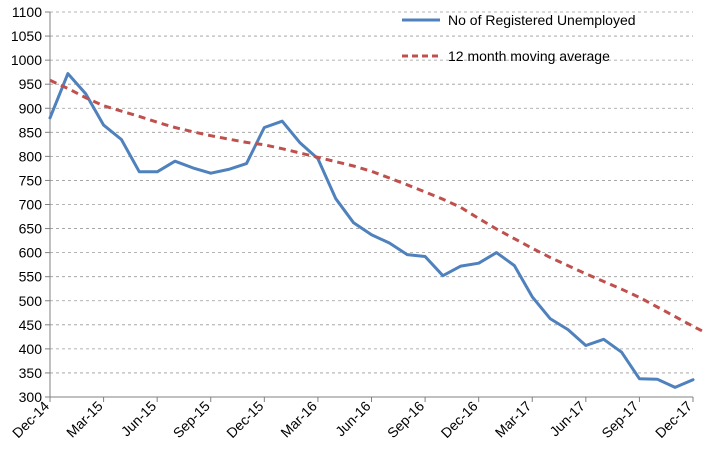  What do you see at coordinates (31, 108) in the screenshot?
I see `y-tick-label: 900` at bounding box center [31, 108].